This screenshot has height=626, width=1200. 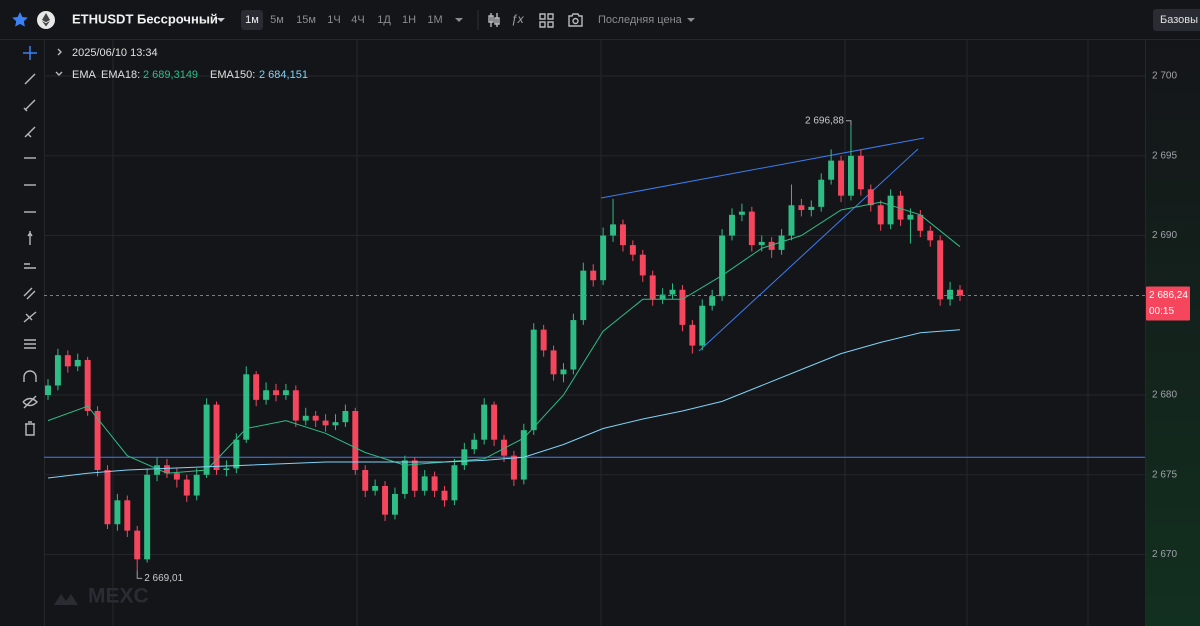 What do you see at coordinates (283, 75) in the screenshot?
I see `ema-value: 2 684,151` at bounding box center [283, 75].